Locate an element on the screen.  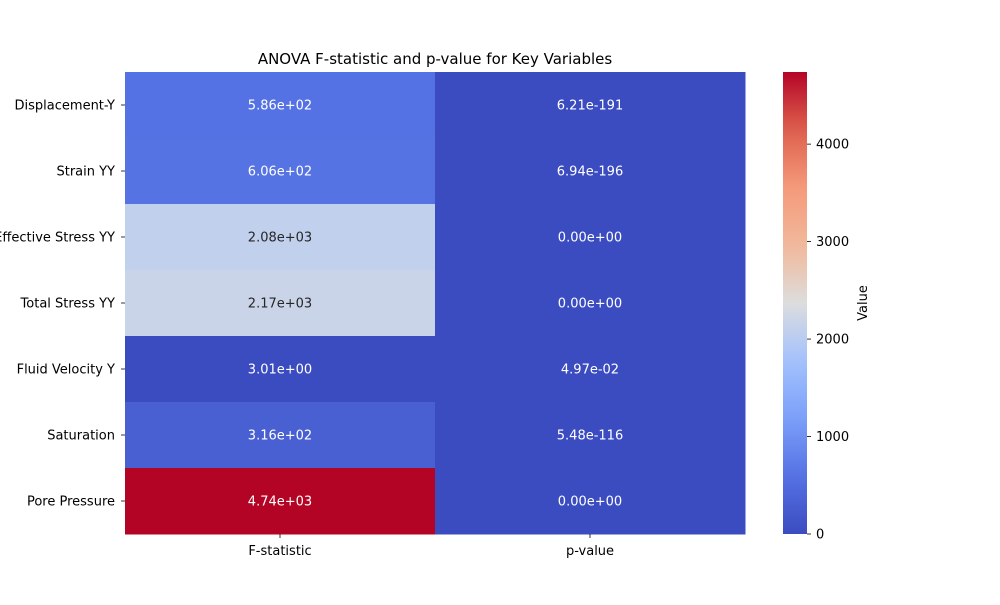
column-label: p-value is located at coordinates (590, 551).